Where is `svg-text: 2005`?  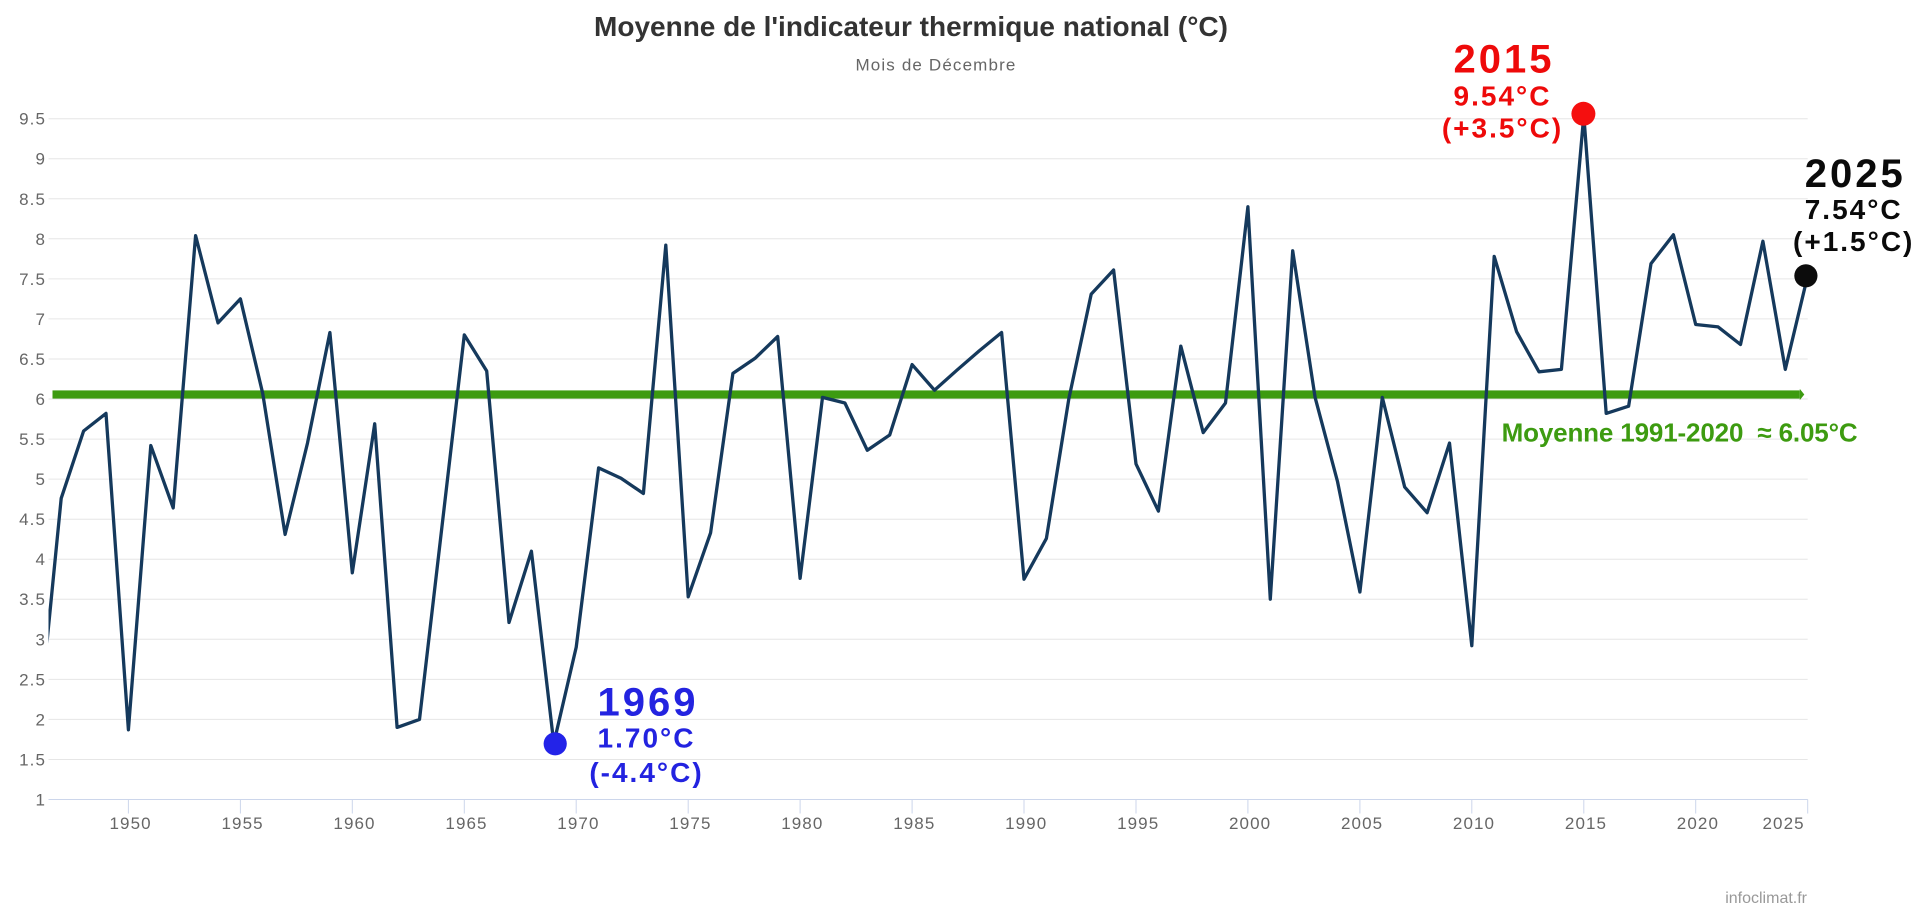
svg-text: 2005 is located at coordinates (1362, 823).